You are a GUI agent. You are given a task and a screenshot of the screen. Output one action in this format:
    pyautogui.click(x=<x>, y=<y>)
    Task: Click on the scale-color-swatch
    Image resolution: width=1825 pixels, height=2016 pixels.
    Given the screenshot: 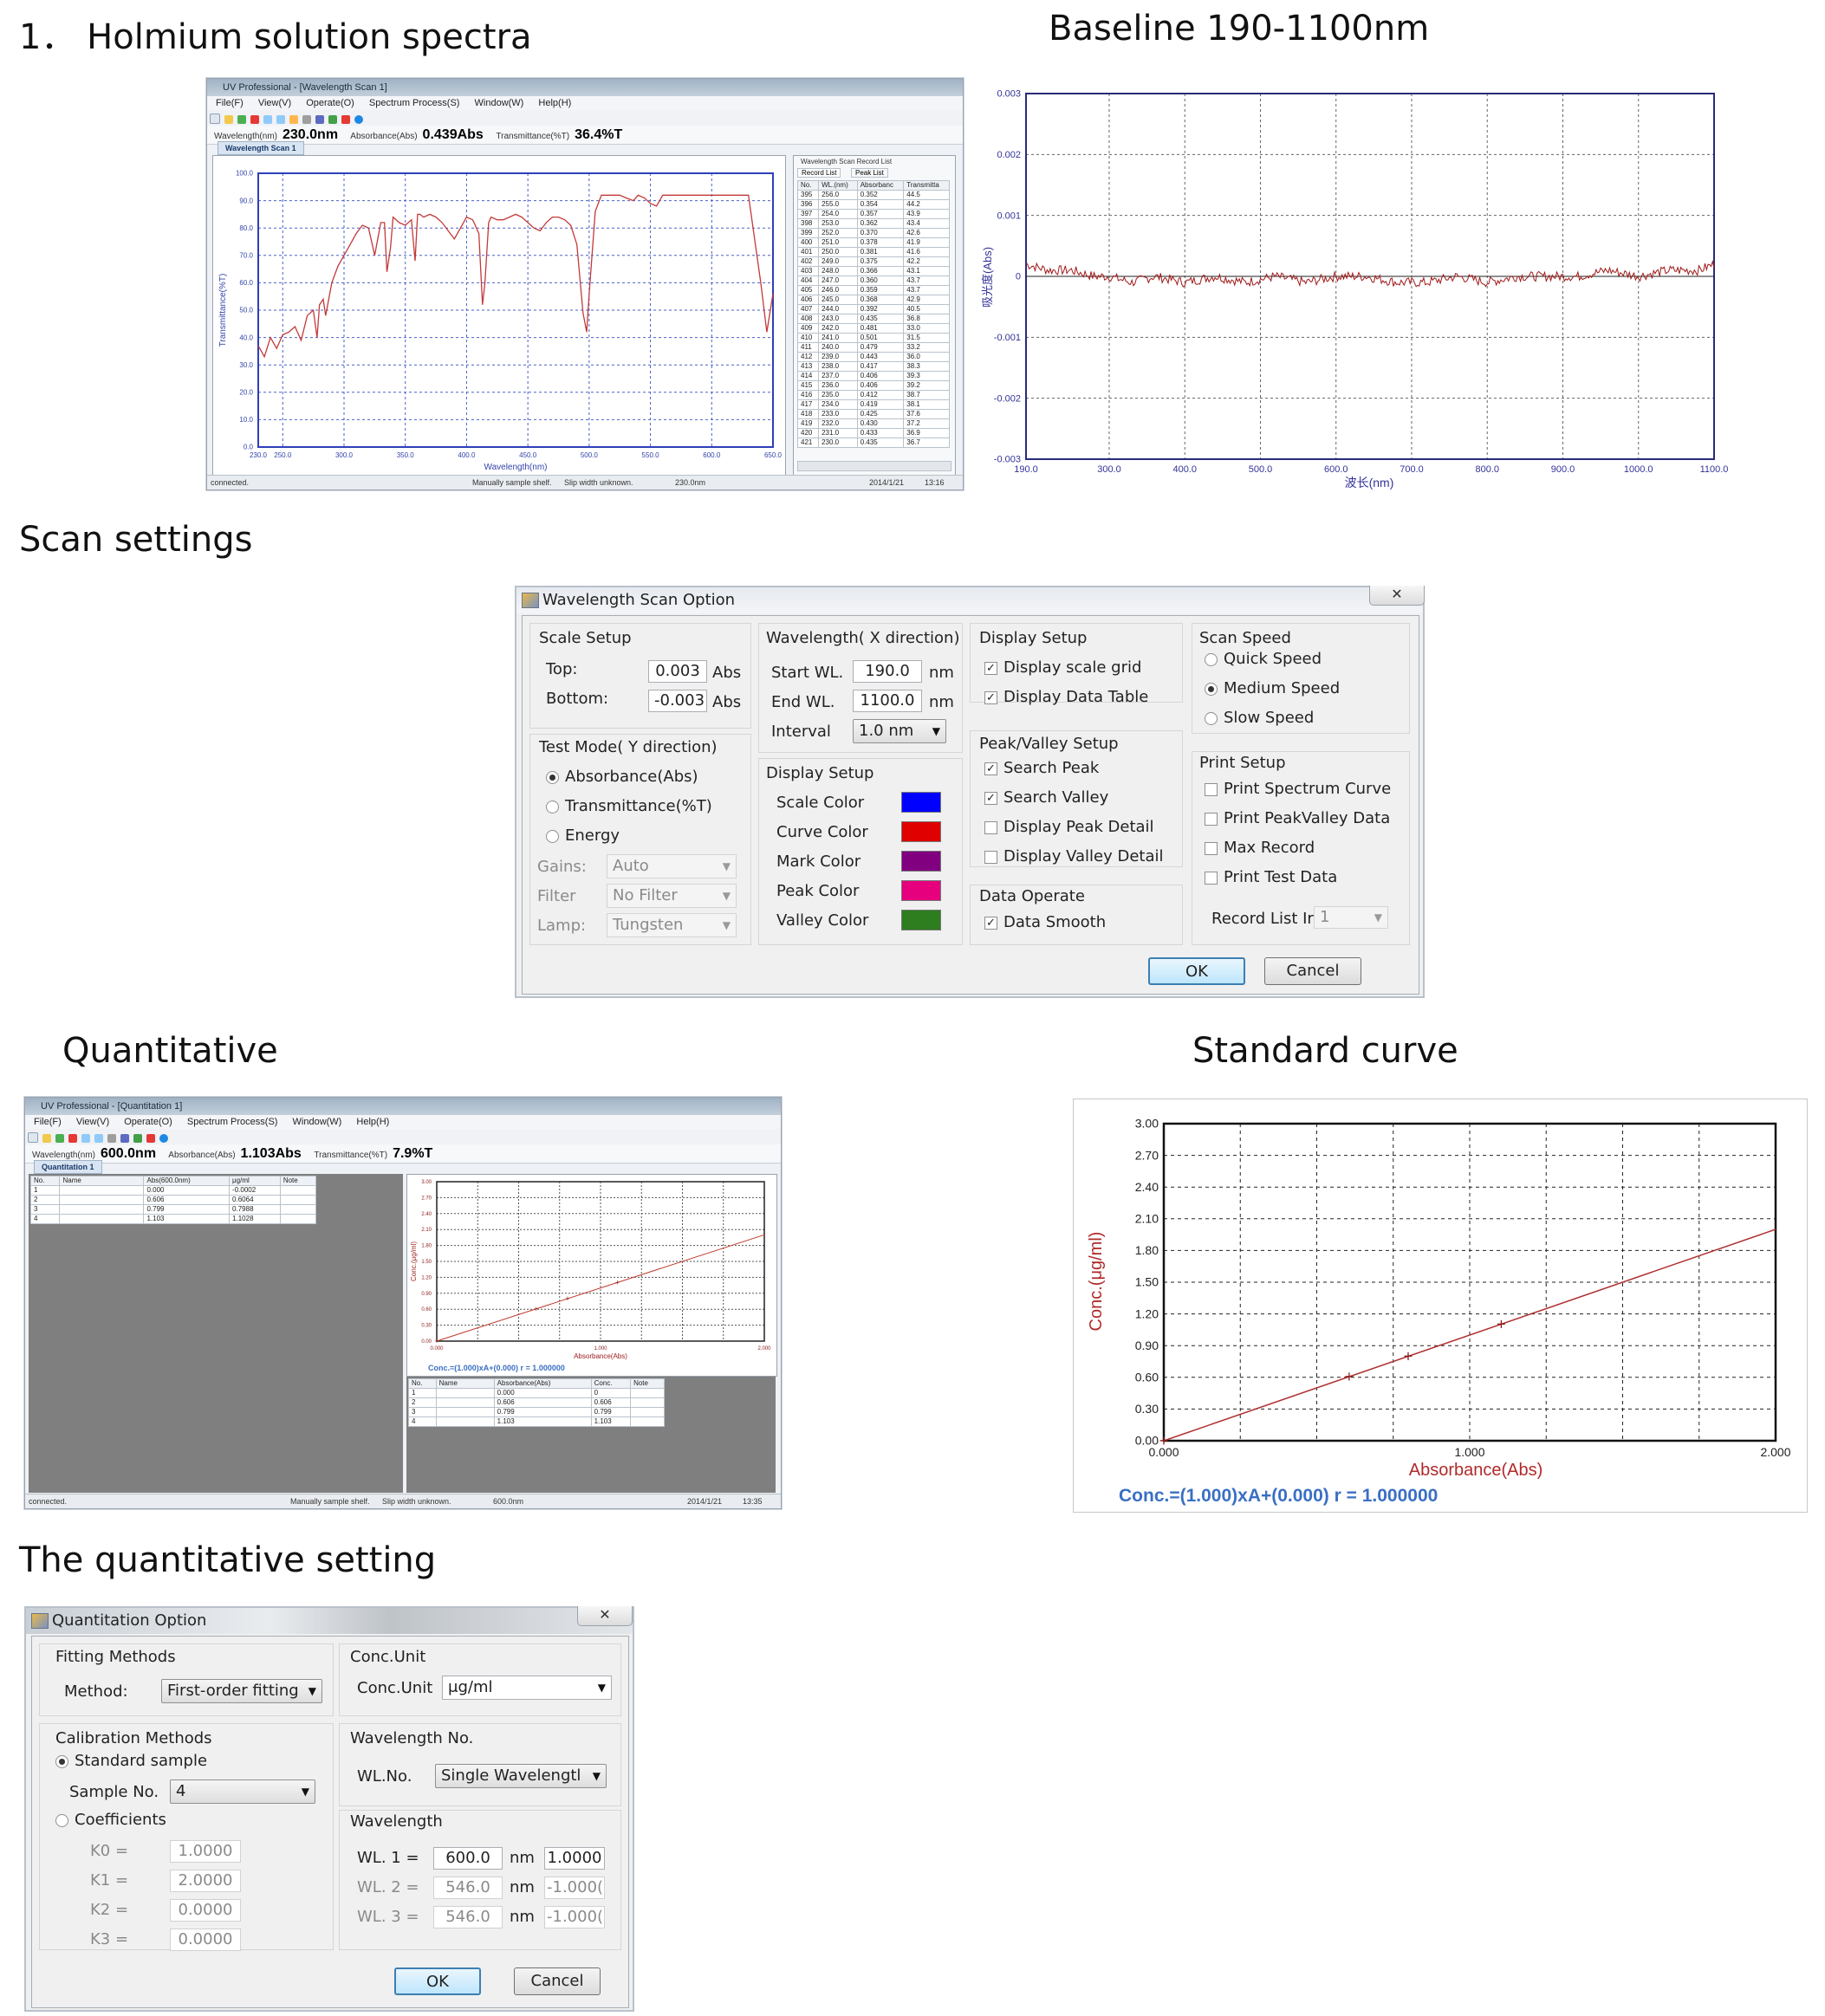 What is the action you would take?
    pyautogui.click(x=921, y=802)
    